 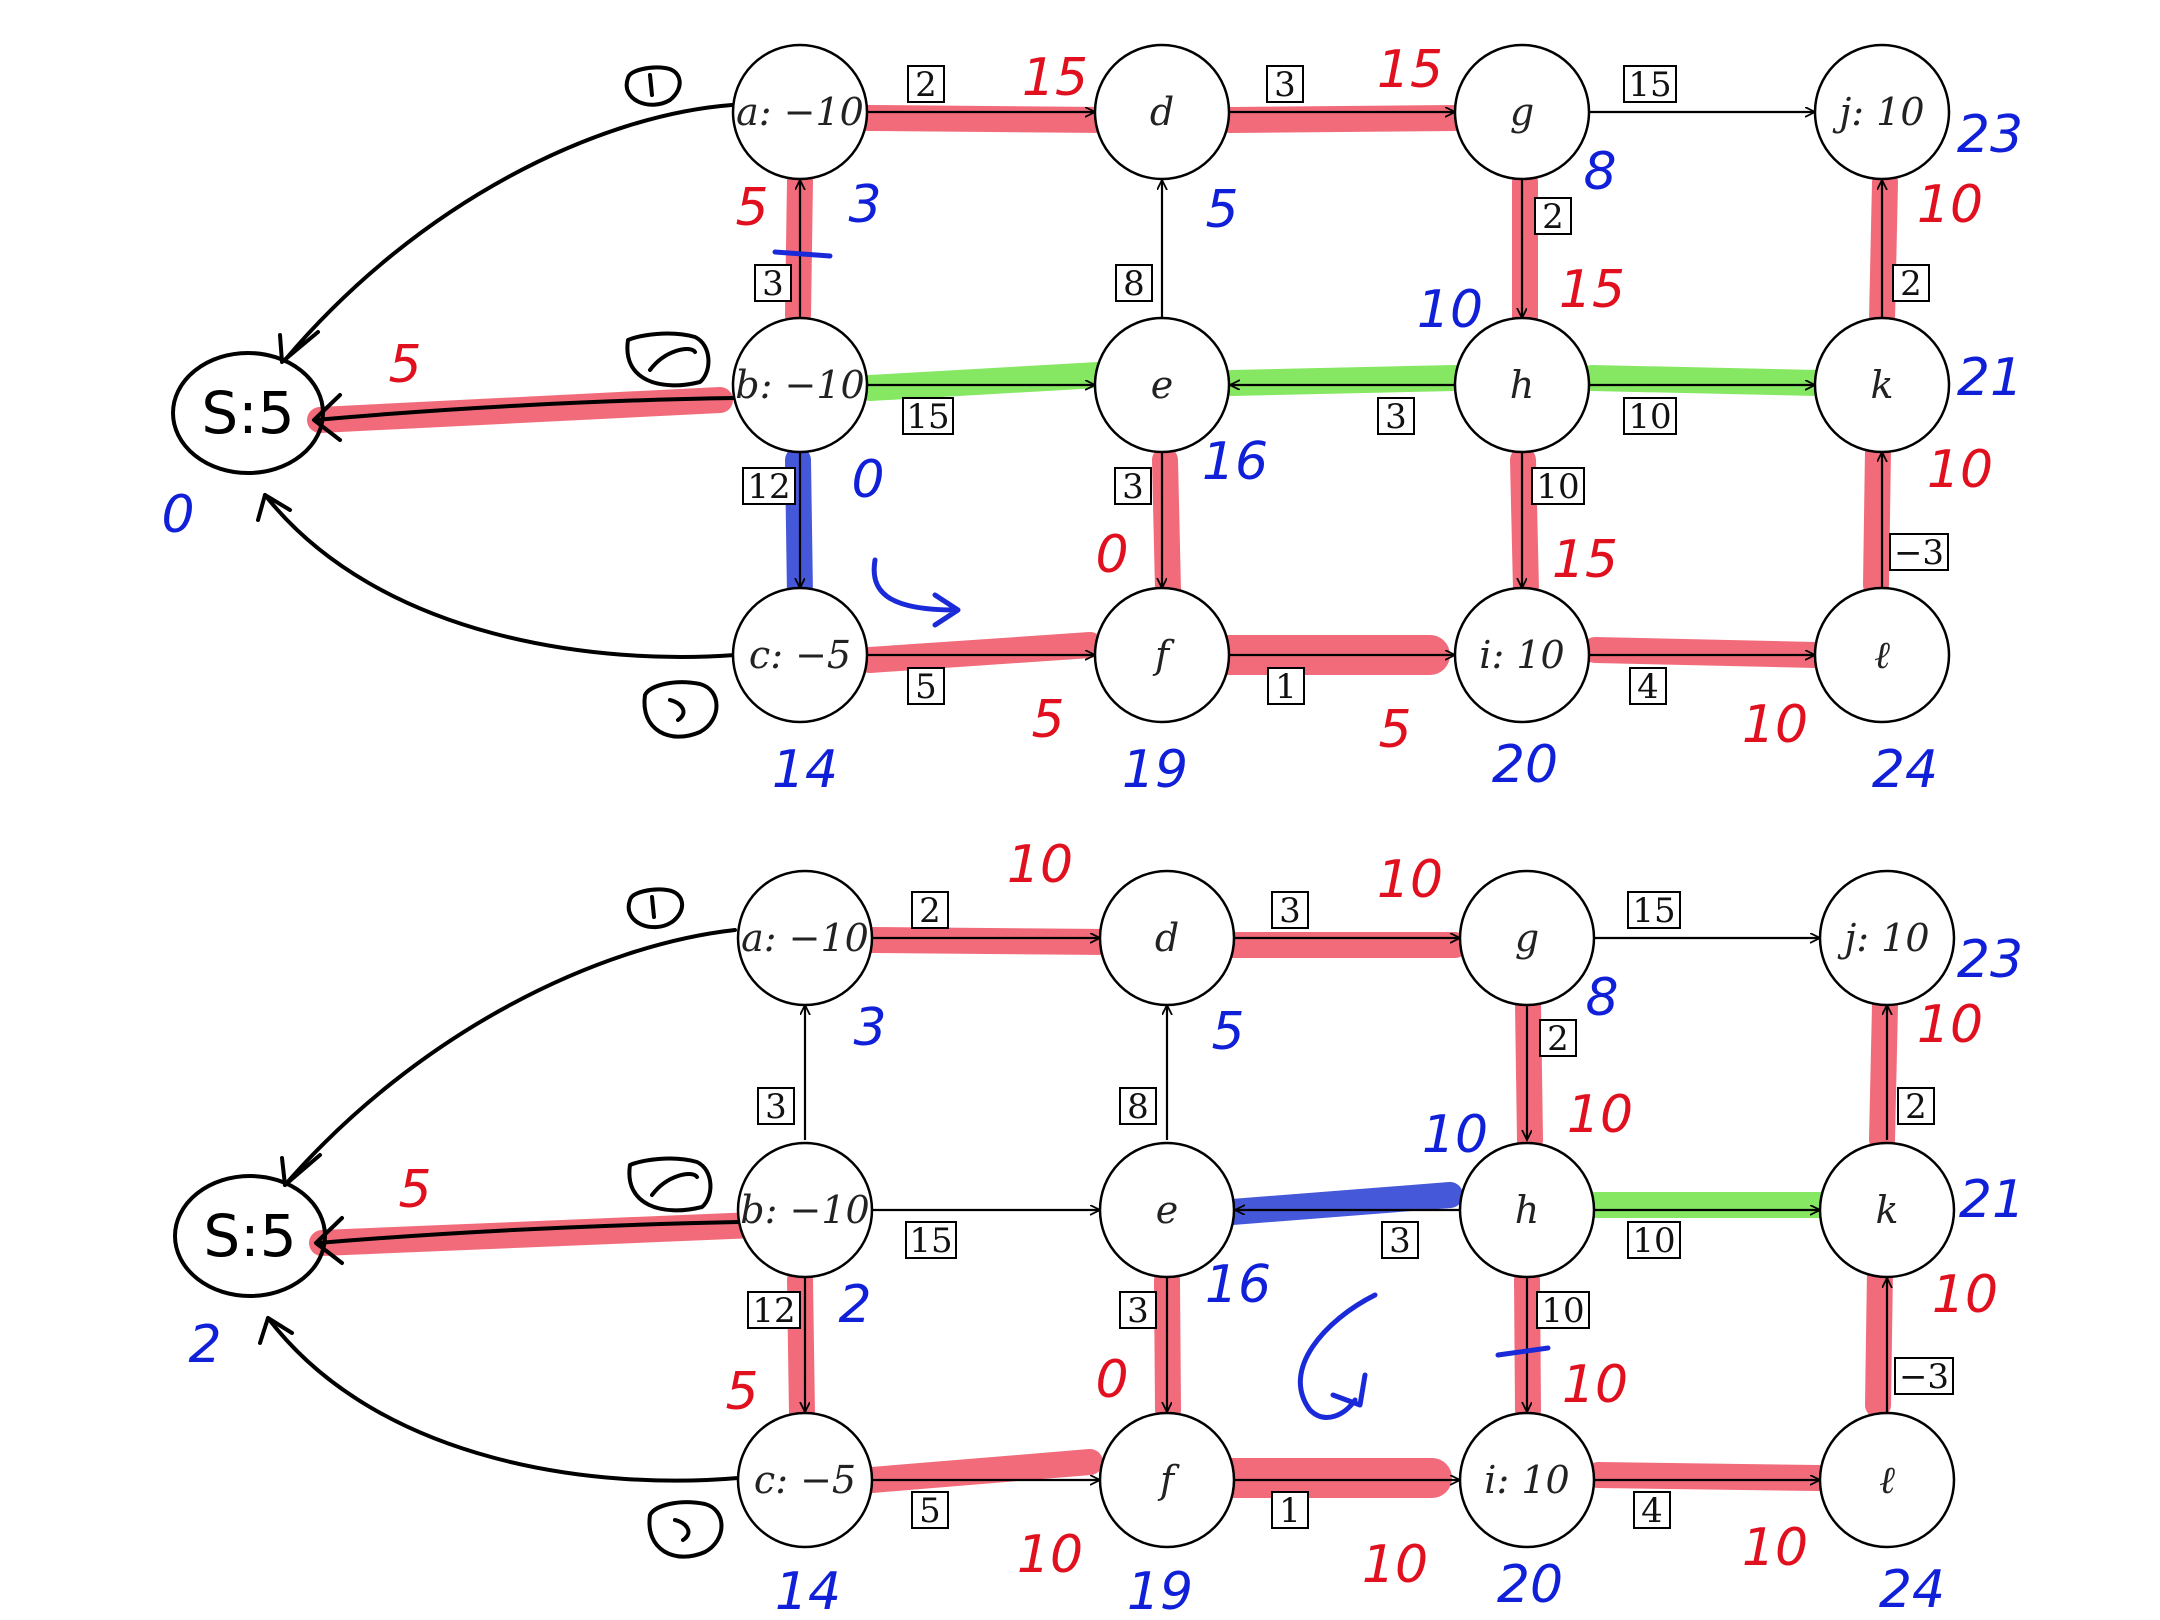 I want to click on potential-a-2: 3, so click(x=869, y=1028).